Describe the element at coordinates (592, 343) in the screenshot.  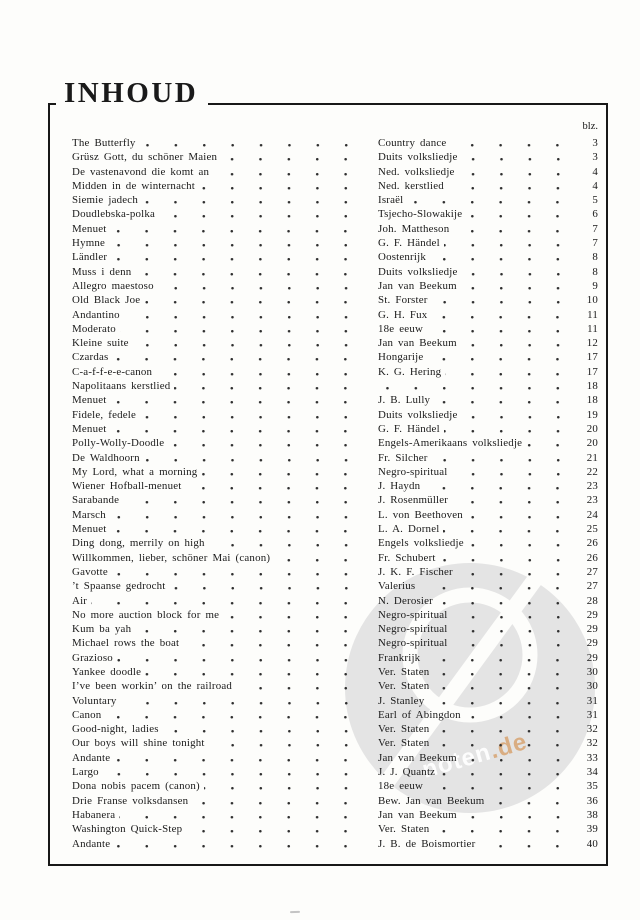
I see `page-number: 12` at that location.